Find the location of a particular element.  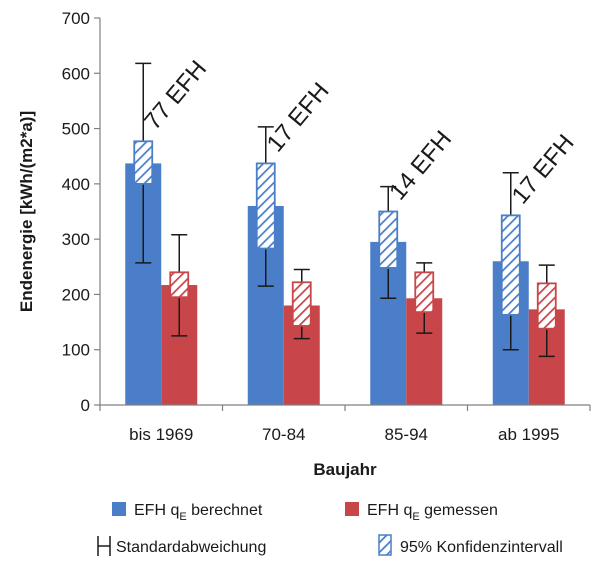

y-tick-label: 0 is located at coordinates (85, 405).